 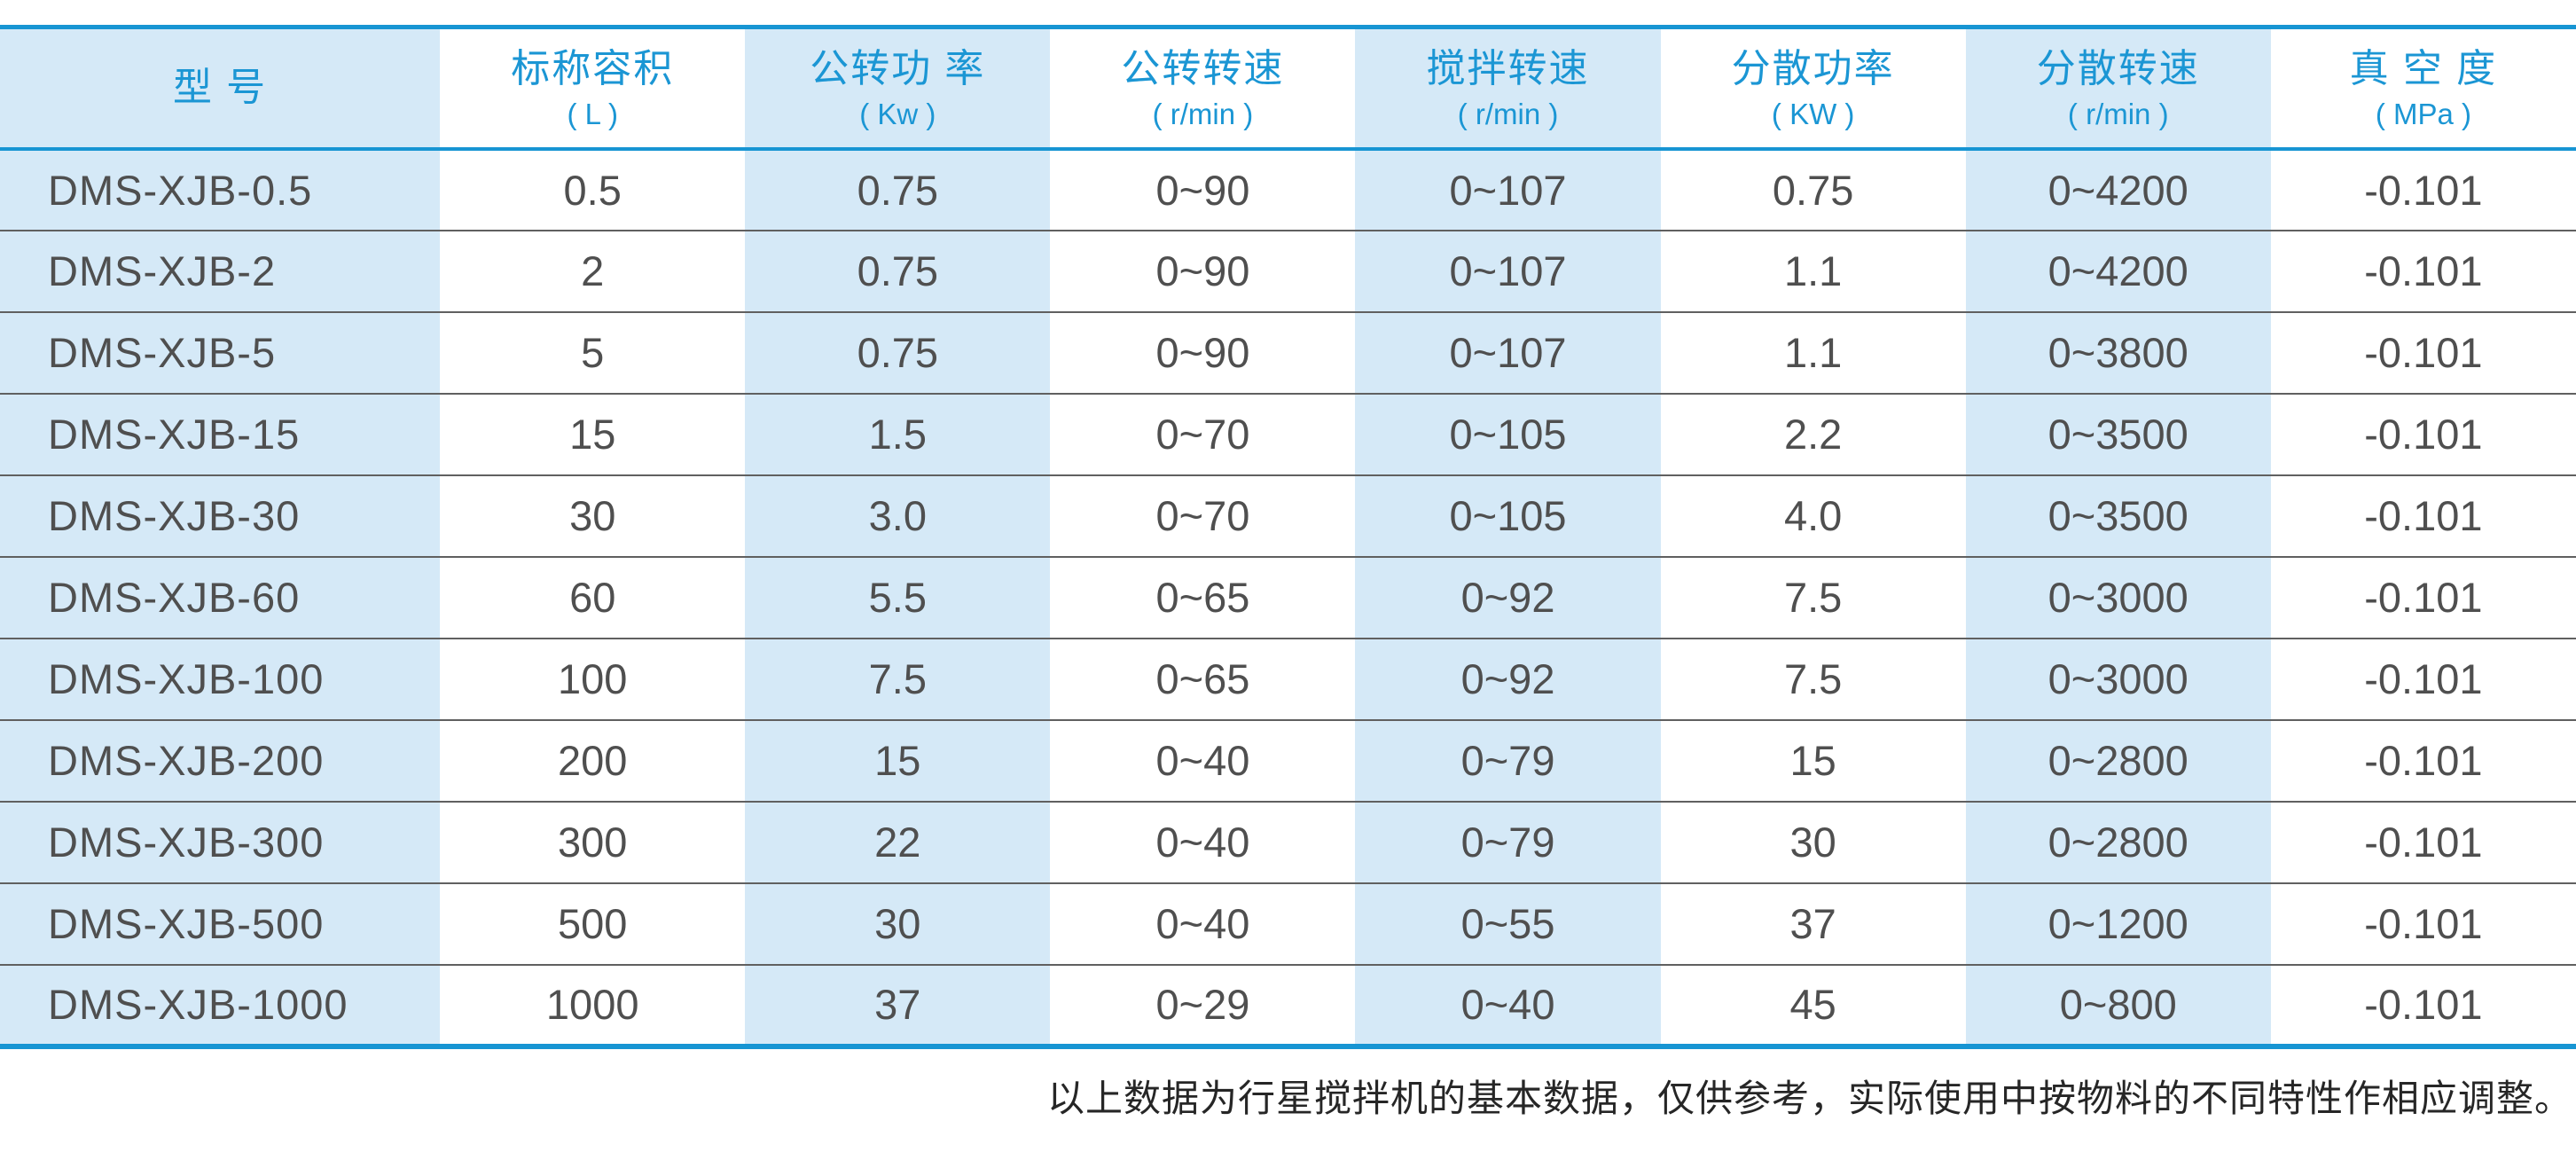 I want to click on table-row: DMS-XJB-2 2 0.75 0~90 0~107 1.1 0~4200 -0.101, so click(x=1288, y=271).